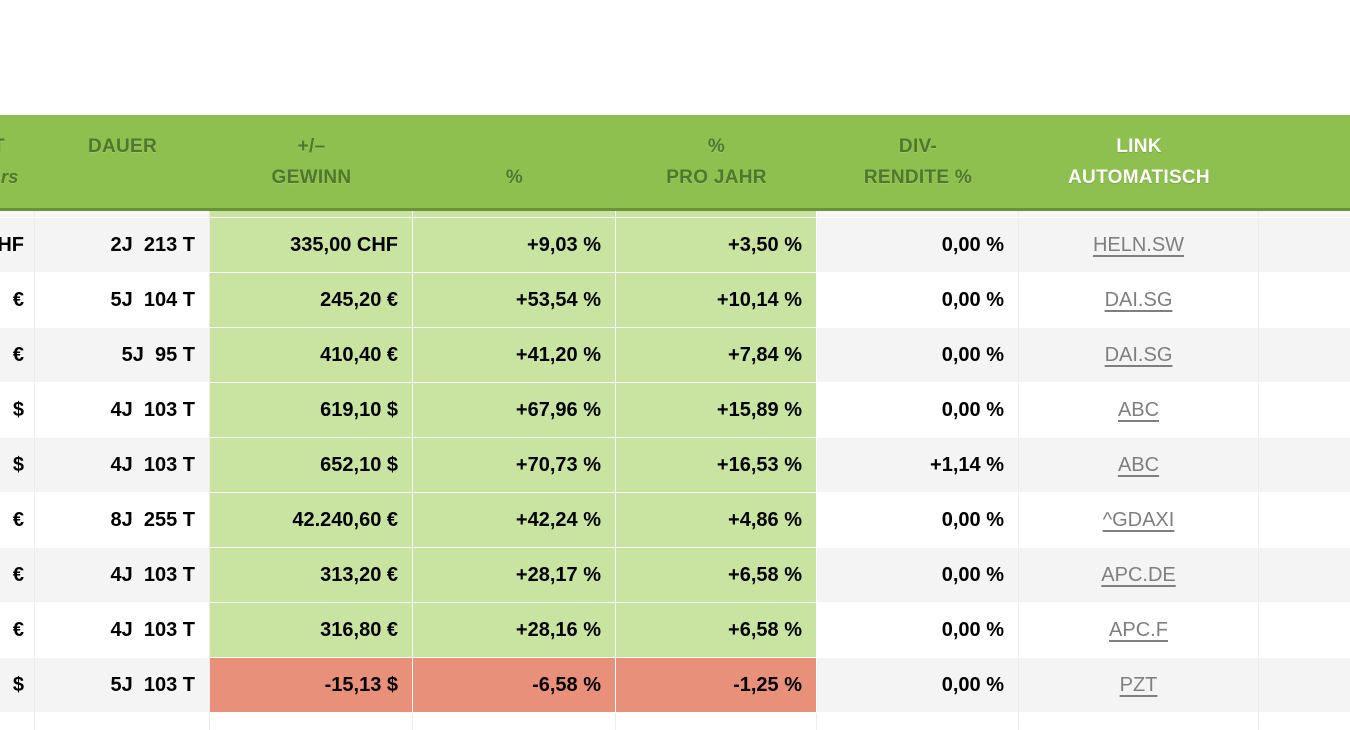  I want to click on header-cell-wert: T rs, so click(17, 161).